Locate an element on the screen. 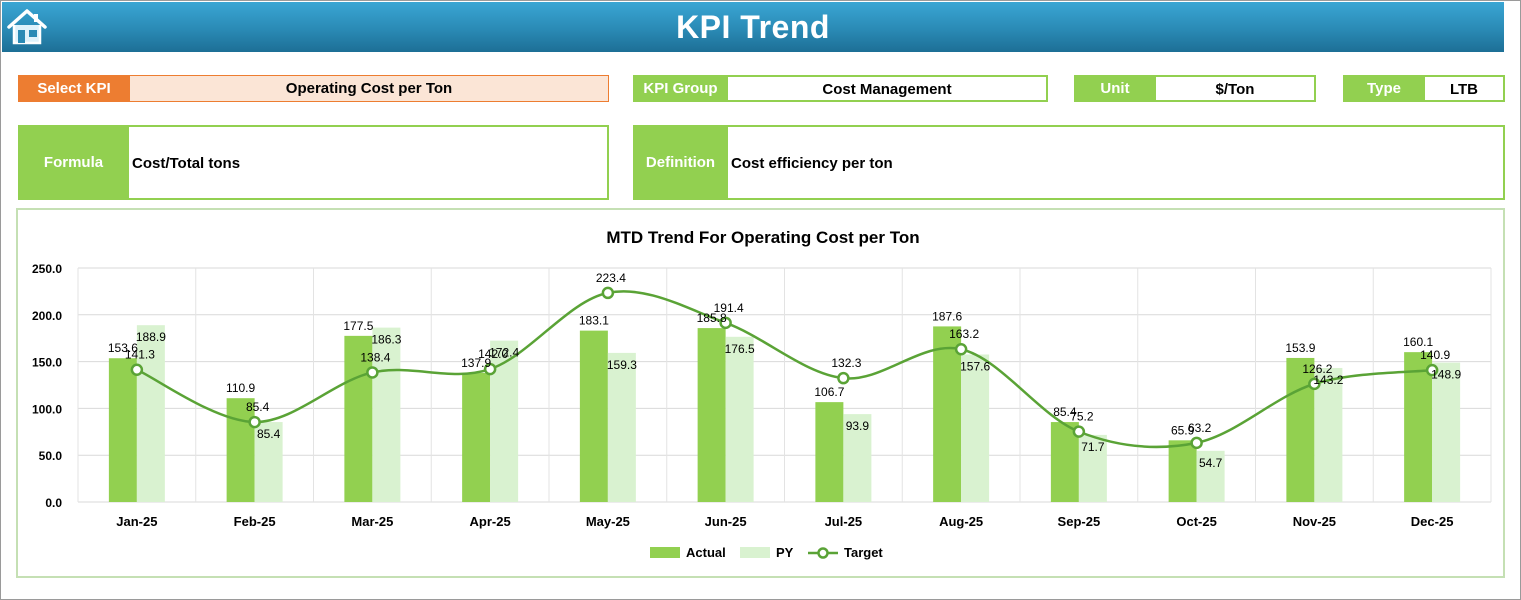  data-label-py: 188.9 is located at coordinates (151, 337).